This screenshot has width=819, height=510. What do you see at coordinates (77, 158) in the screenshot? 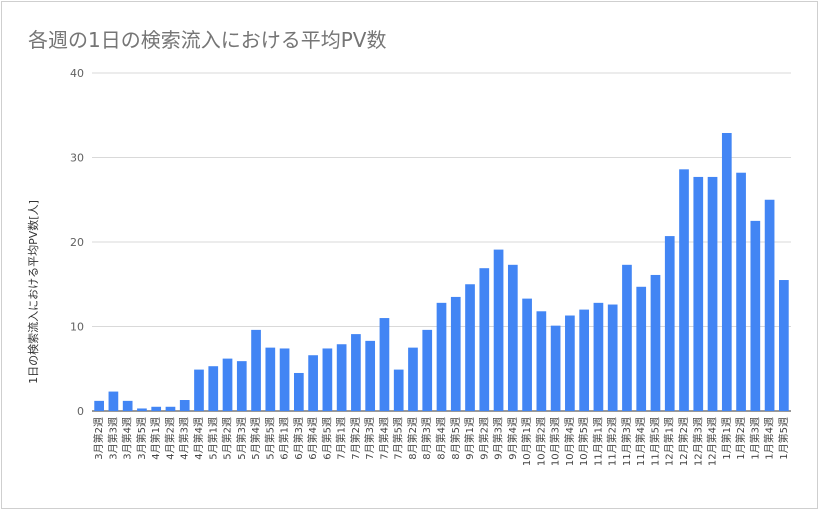
I see `y-tick-label: 30` at bounding box center [77, 158].